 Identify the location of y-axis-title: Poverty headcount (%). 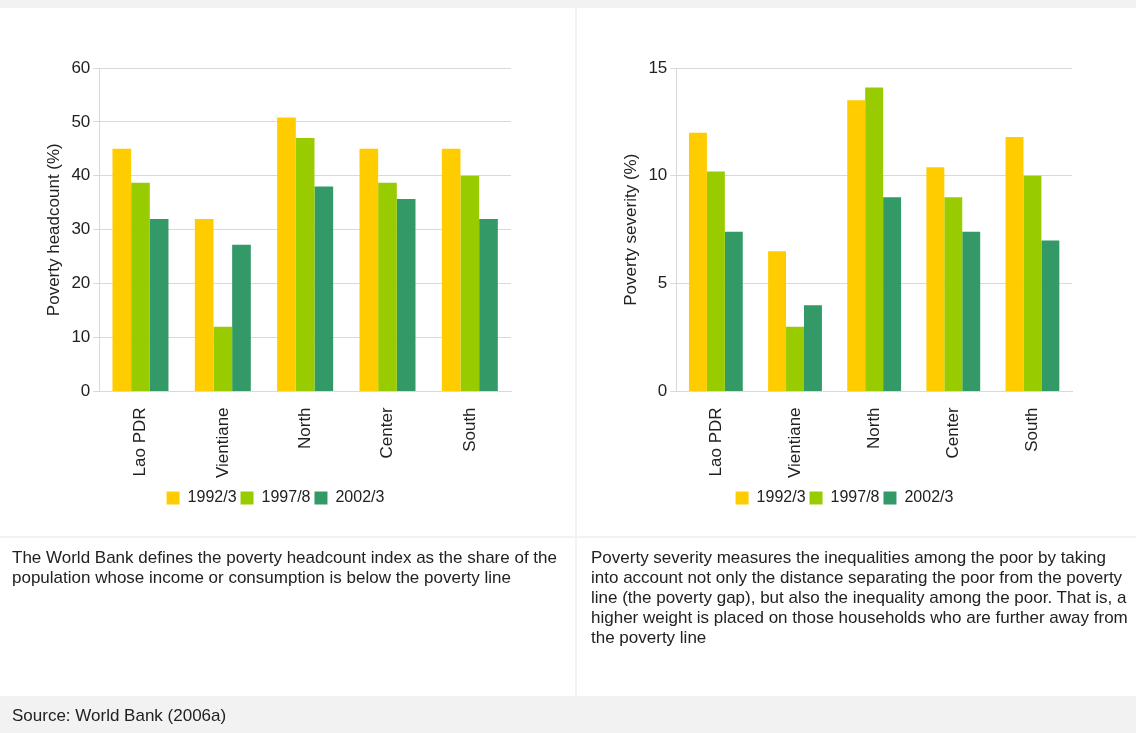
(53, 230).